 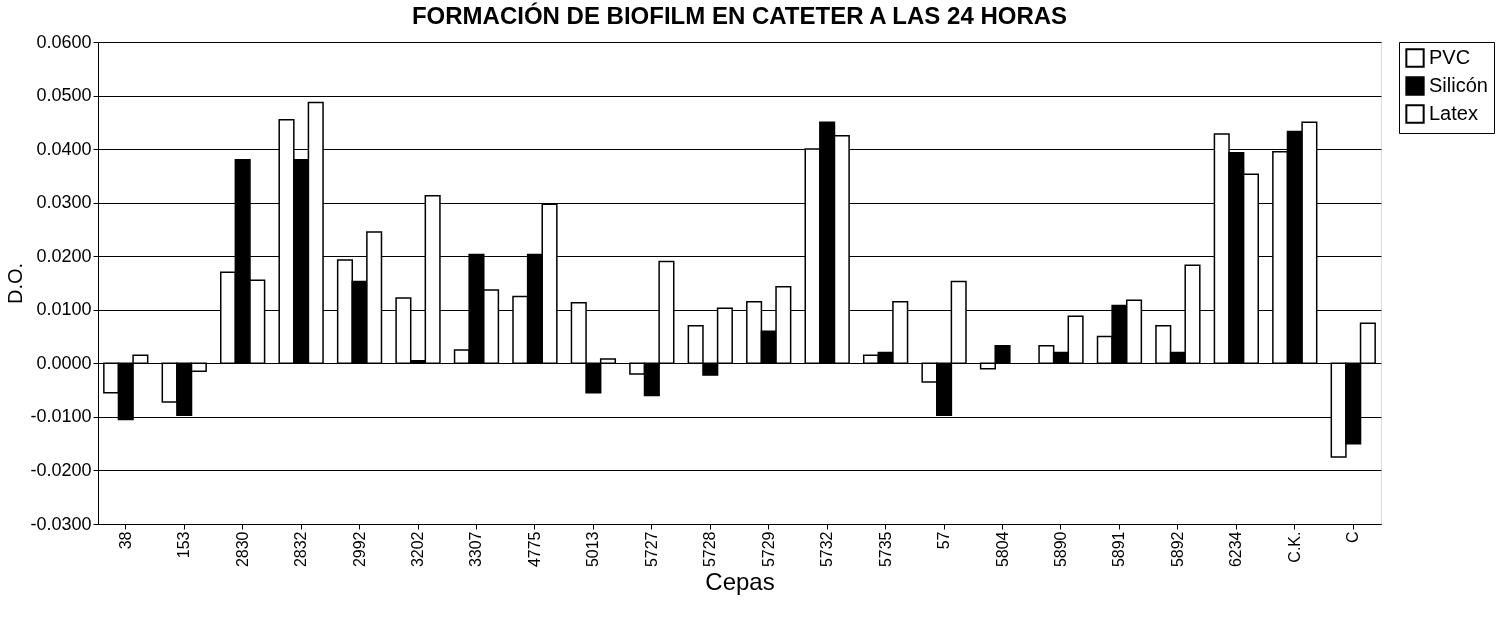 What do you see at coordinates (1294, 547) in the screenshot?
I see `x-tick-label: C.K.` at bounding box center [1294, 547].